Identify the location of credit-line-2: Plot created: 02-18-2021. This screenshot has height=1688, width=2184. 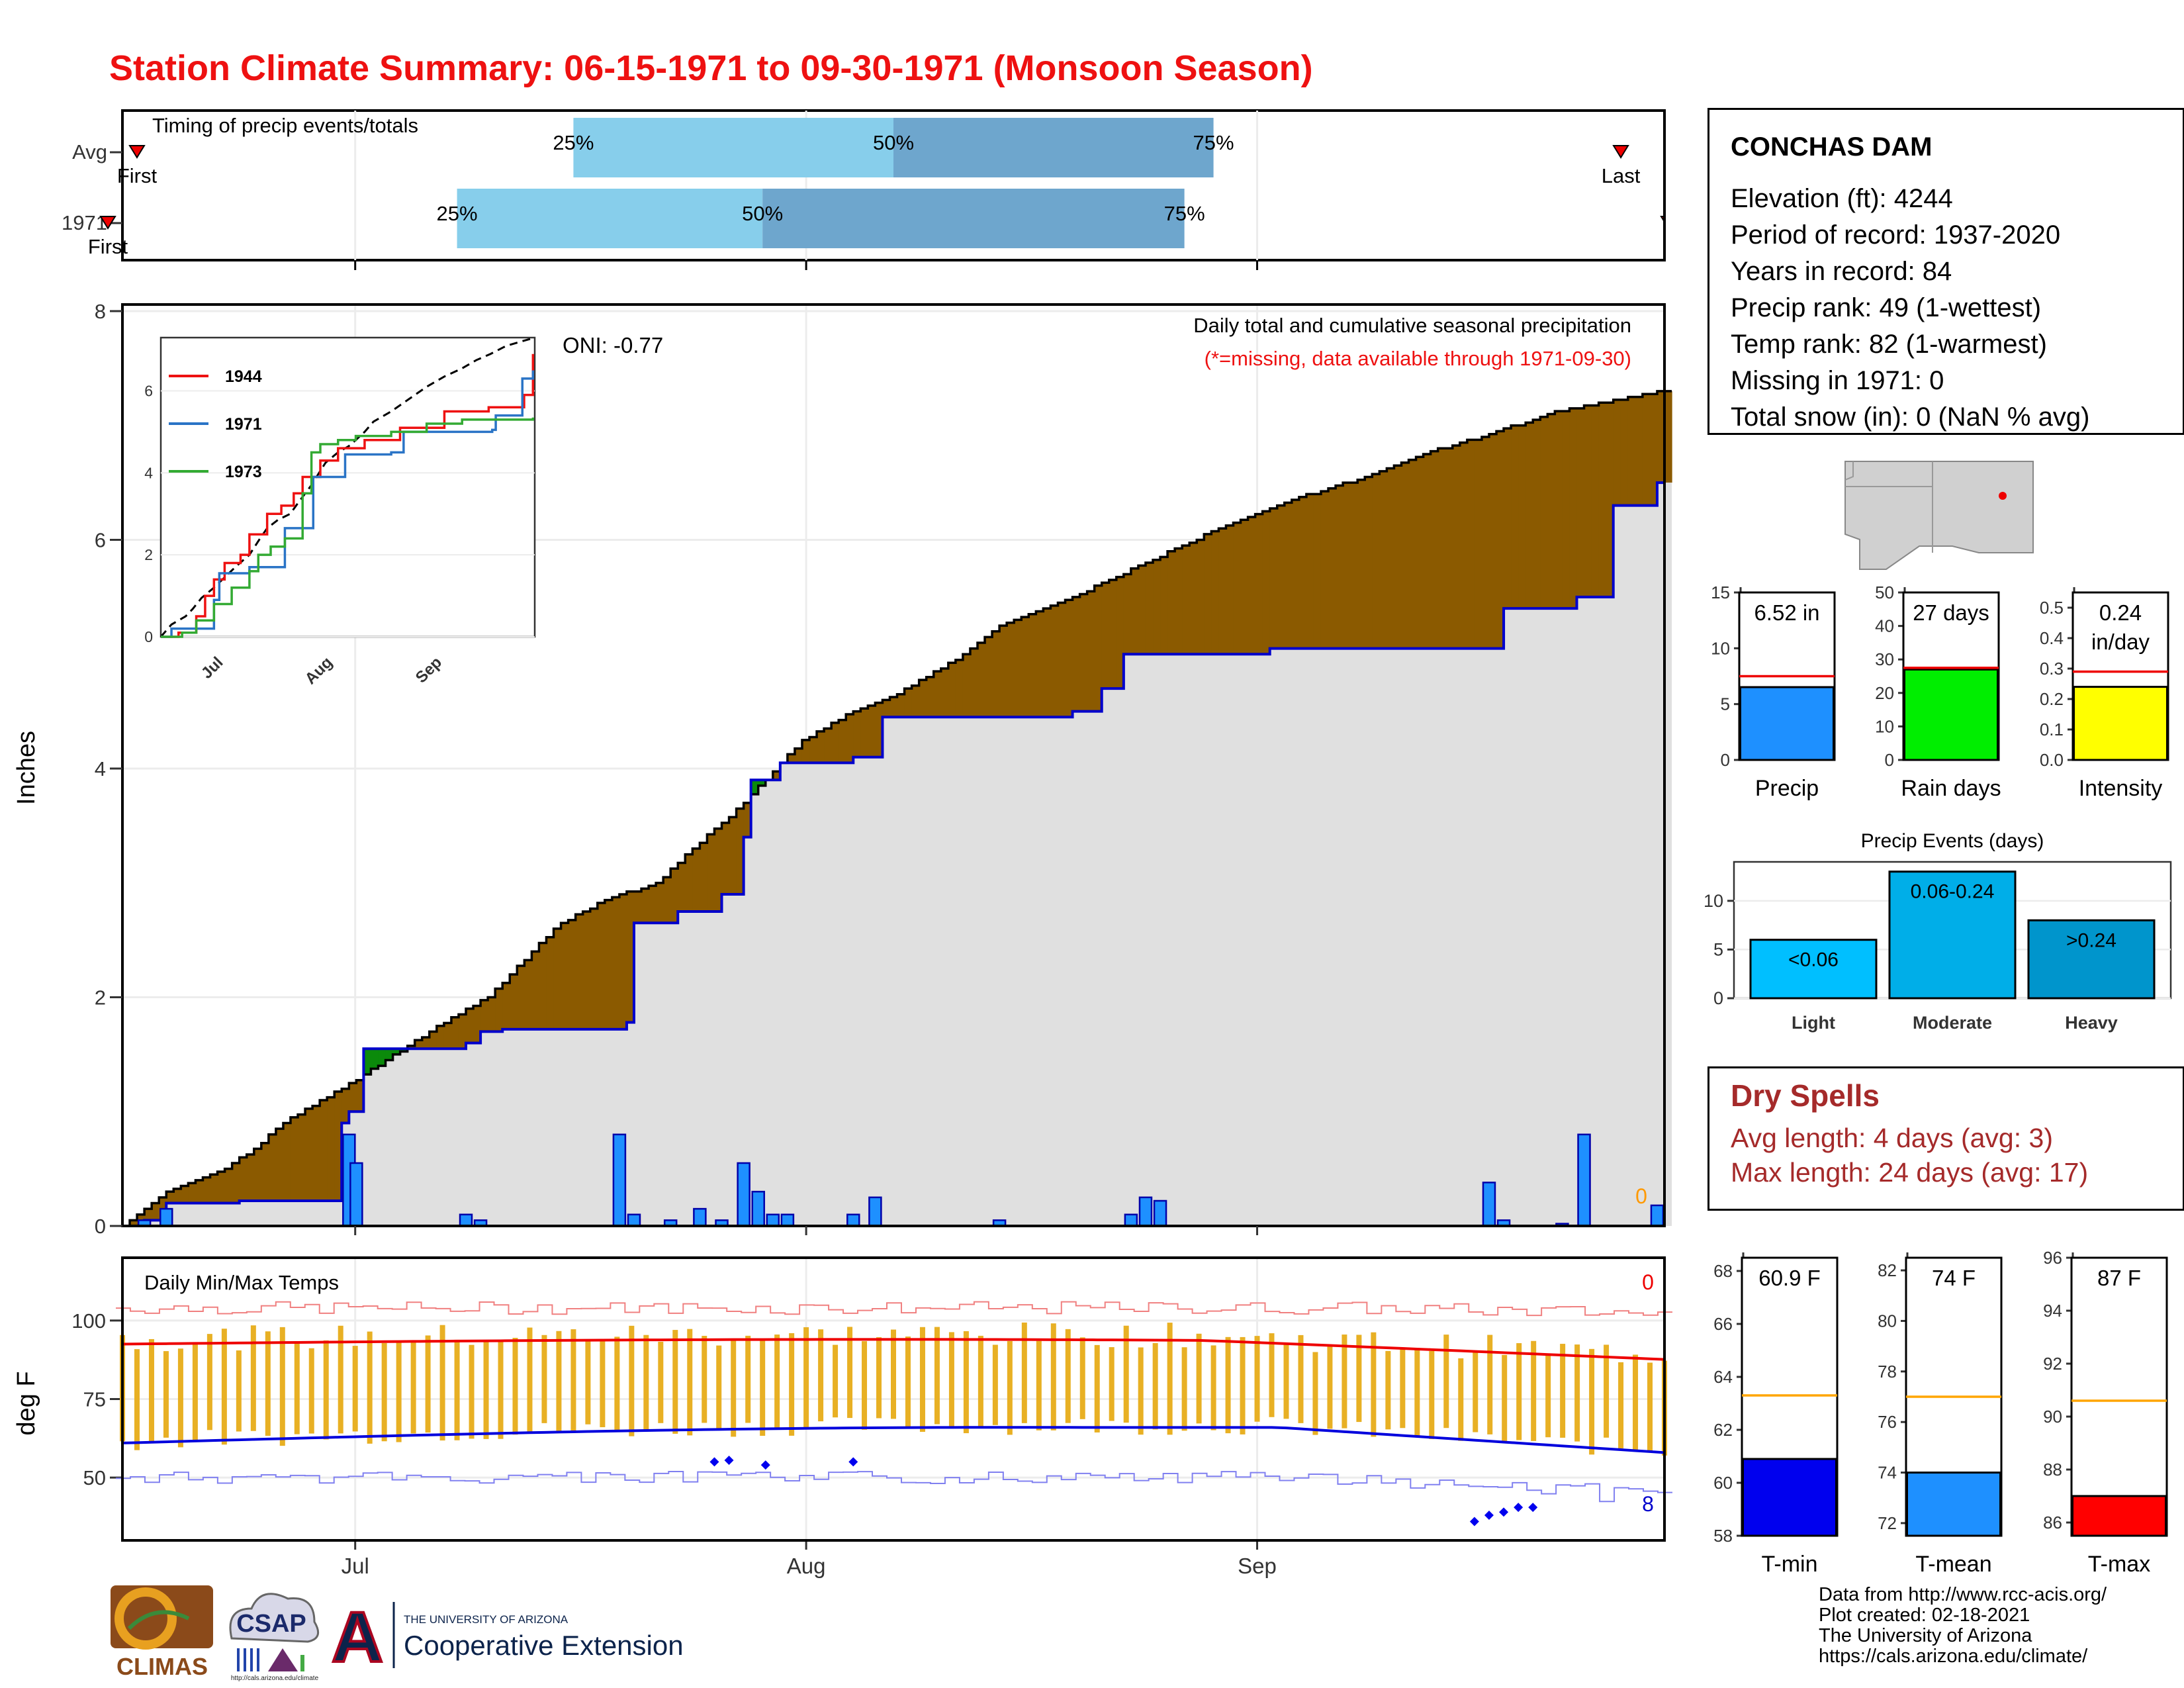
(1925, 1615).